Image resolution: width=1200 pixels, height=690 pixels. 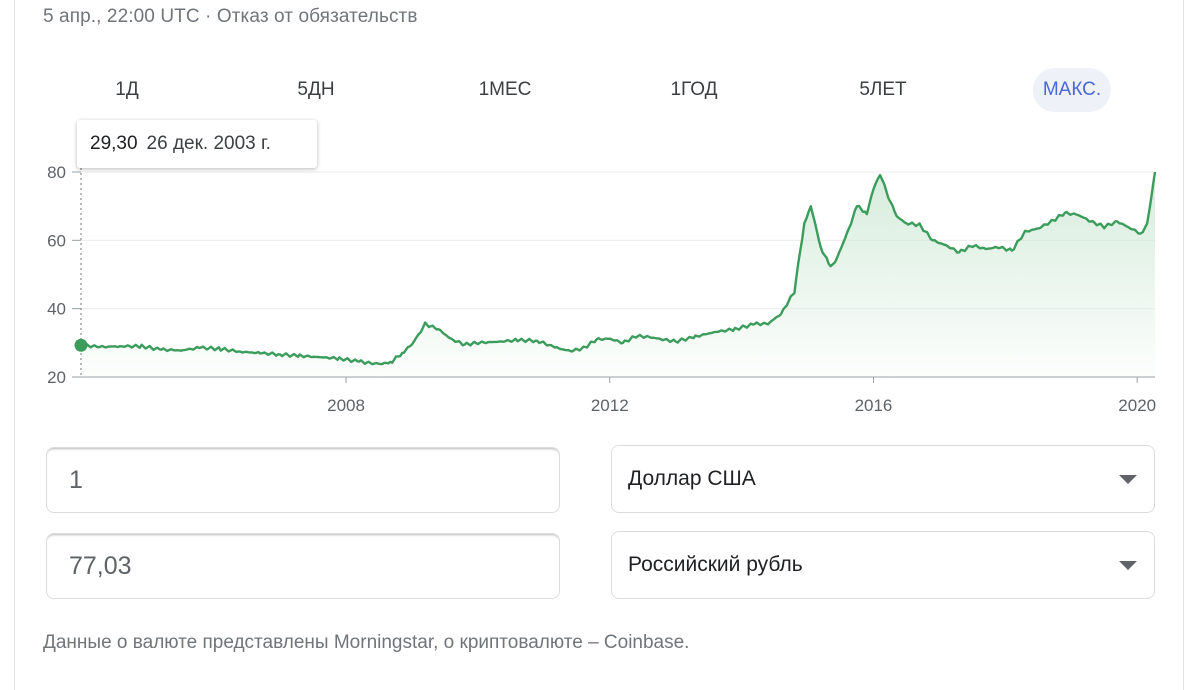 What do you see at coordinates (303, 480) in the screenshot?
I see `amount-from-input: 1` at bounding box center [303, 480].